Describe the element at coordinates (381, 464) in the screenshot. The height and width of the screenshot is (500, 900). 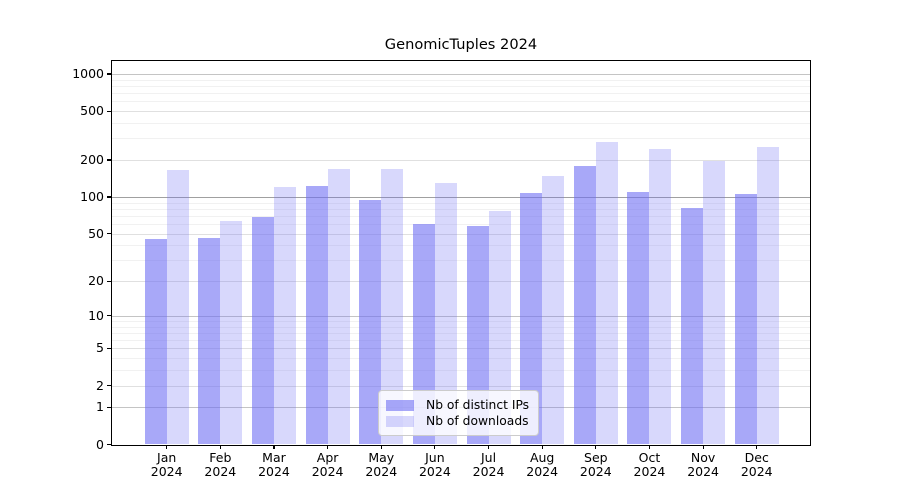
I see `x-tick-label: May 2024` at that location.